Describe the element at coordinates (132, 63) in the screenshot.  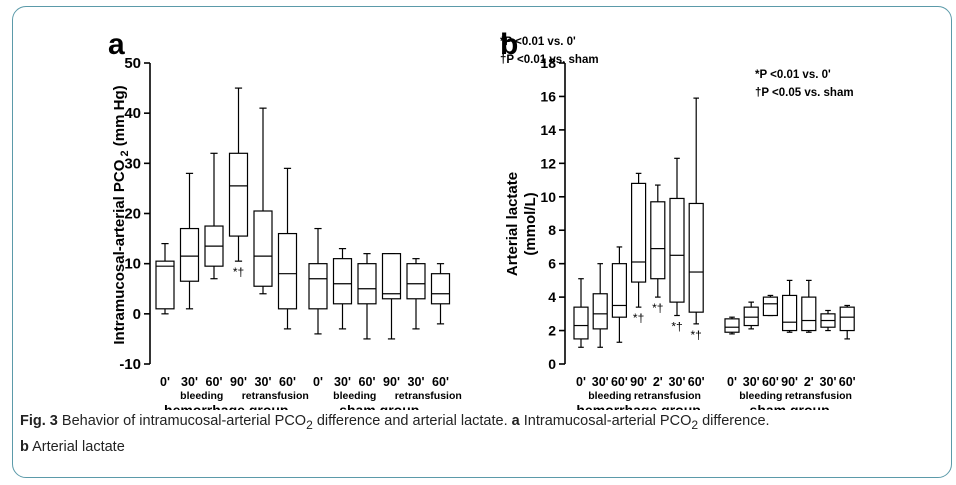
I see `y-tick-label: 50` at that location.